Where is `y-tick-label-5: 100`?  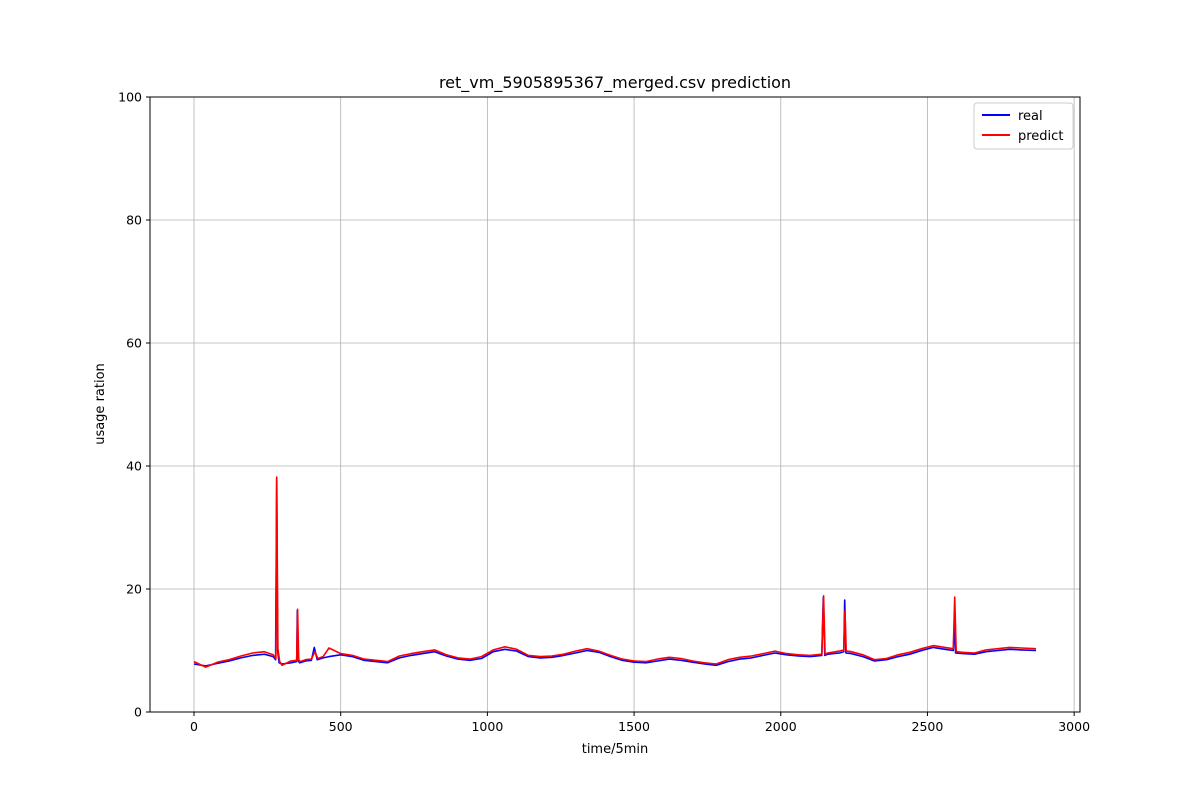 y-tick-label-5: 100 is located at coordinates (130, 97).